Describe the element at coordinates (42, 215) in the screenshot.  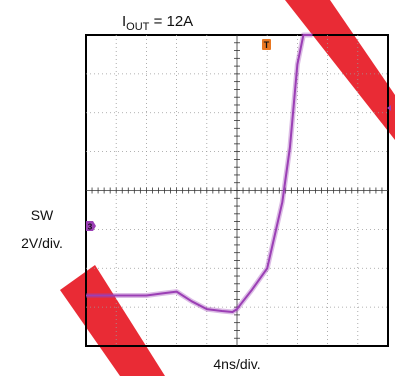
I see `channel-label: SW` at that location.